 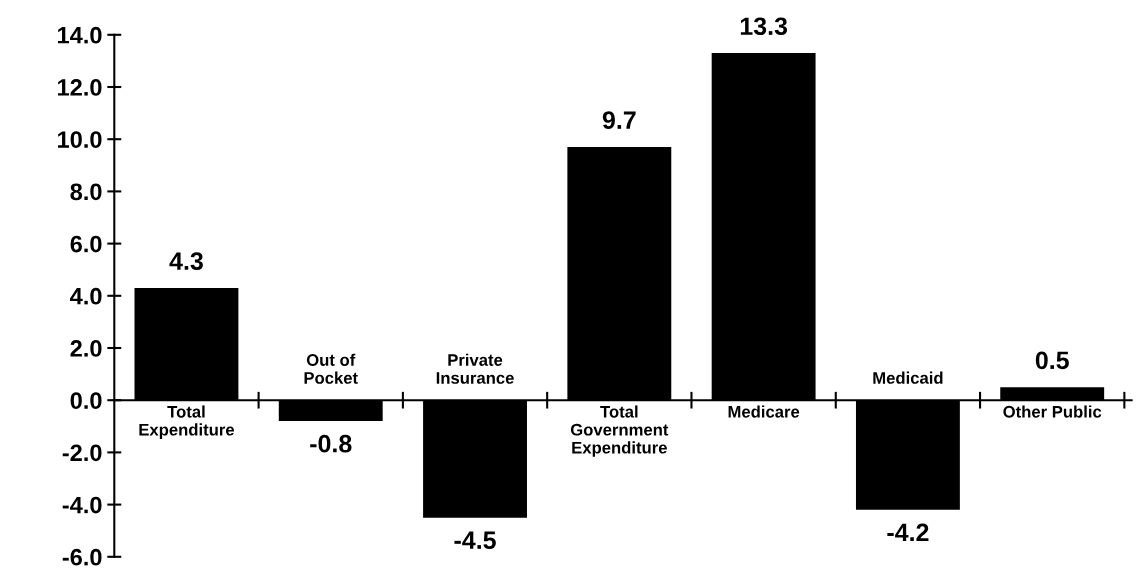 I want to click on y-tick-label: -6.0, so click(x=82, y=557).